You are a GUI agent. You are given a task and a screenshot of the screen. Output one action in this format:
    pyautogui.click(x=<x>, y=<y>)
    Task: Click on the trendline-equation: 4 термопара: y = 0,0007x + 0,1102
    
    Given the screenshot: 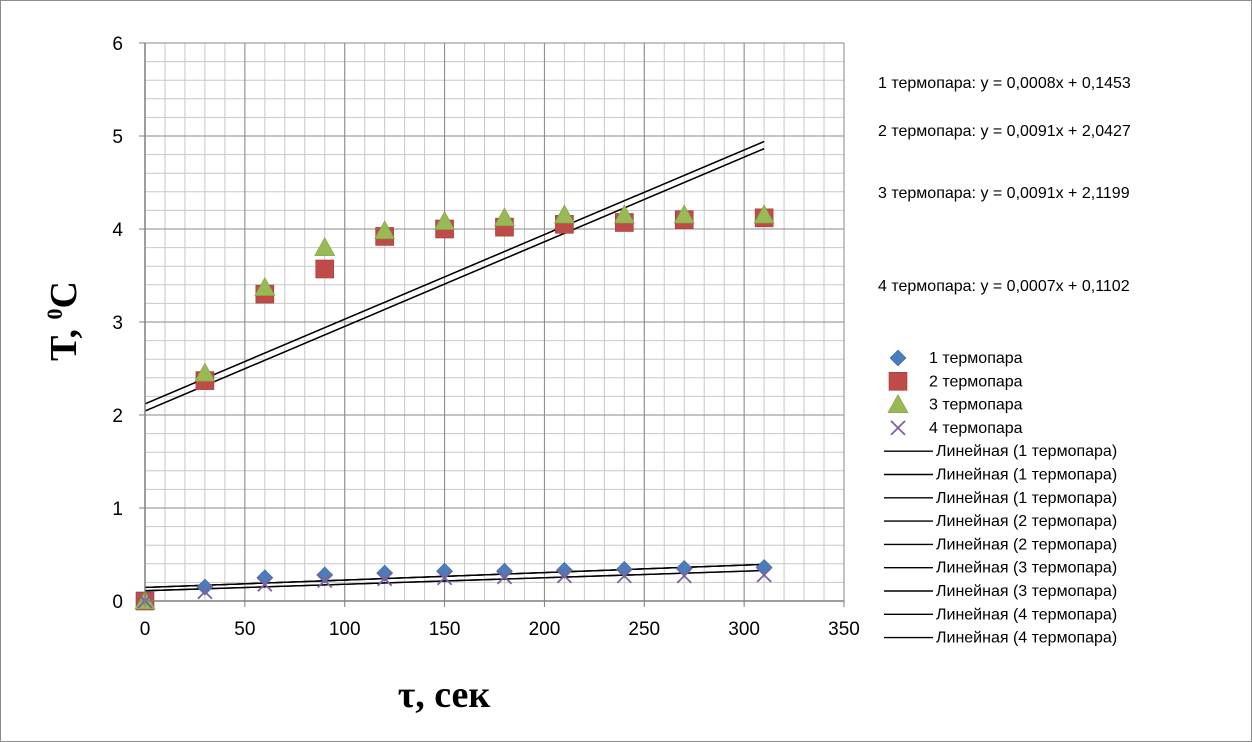 What is the action you would take?
    pyautogui.click(x=1004, y=286)
    